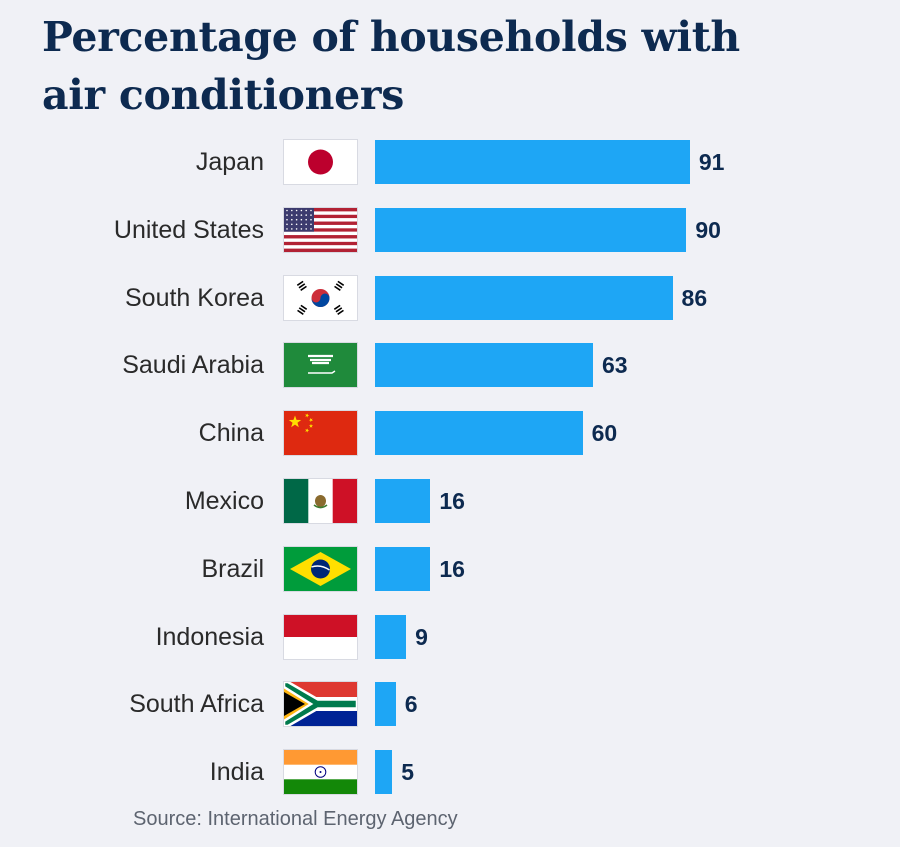 This screenshot has height=847, width=900. Describe the element at coordinates (320, 162) in the screenshot. I see `japan-flag-icon` at that location.